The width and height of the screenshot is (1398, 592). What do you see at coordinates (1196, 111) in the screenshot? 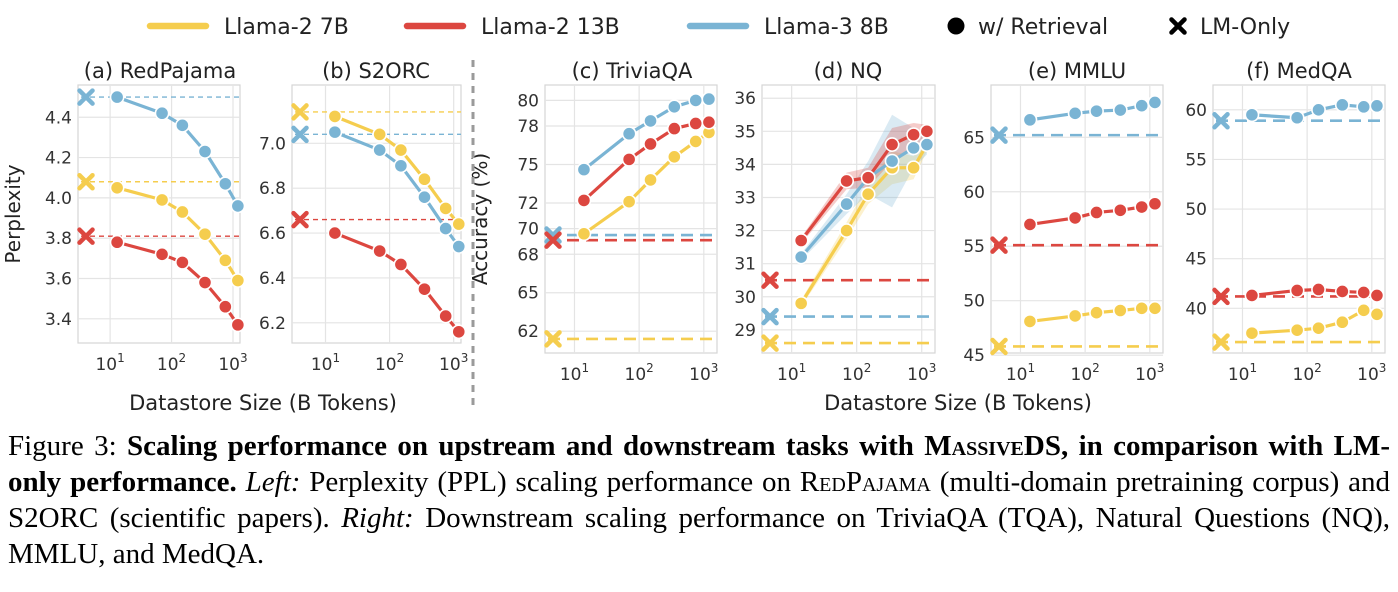
I see `y-tick-label: 60` at bounding box center [1196, 111].